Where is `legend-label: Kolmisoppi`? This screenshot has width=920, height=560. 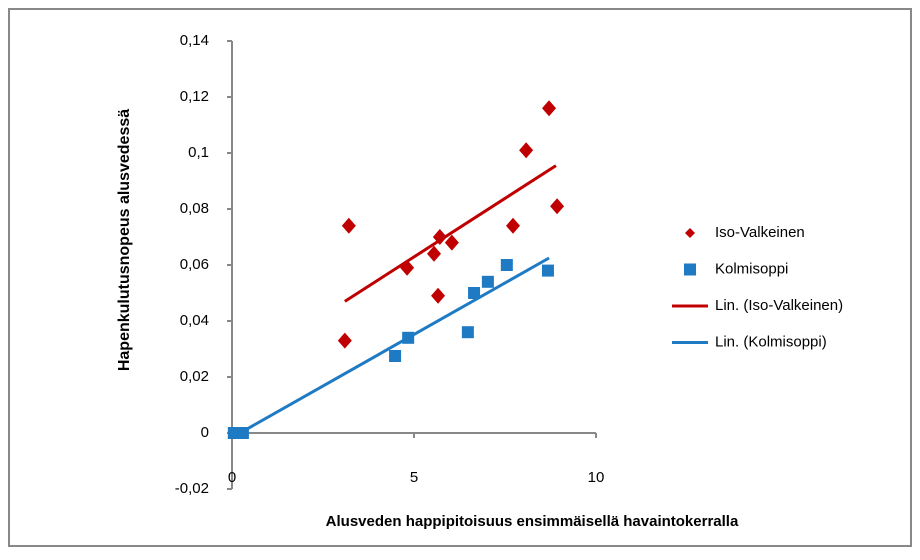 legend-label: Kolmisoppi is located at coordinates (751, 268).